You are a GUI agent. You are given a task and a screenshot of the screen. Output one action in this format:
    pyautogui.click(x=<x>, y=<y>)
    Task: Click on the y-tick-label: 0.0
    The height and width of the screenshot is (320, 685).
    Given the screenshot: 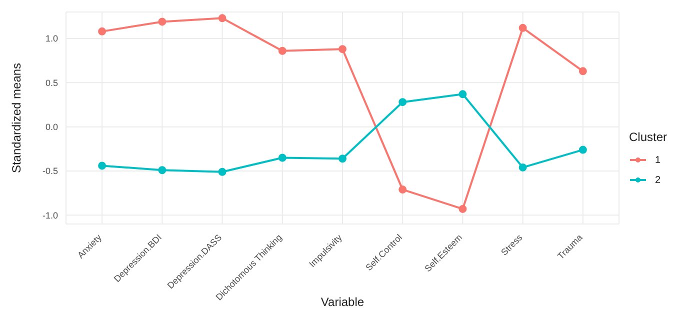 What is the action you would take?
    pyautogui.click(x=51, y=127)
    